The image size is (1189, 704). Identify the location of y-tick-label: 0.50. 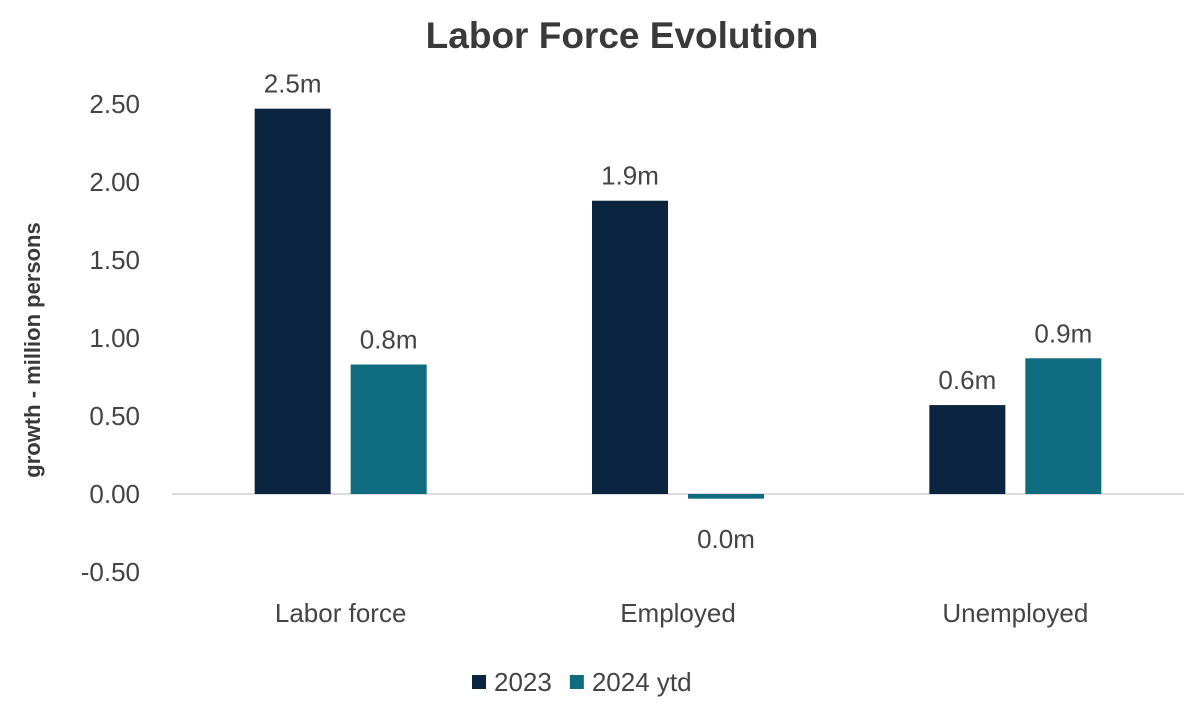
(114, 416).